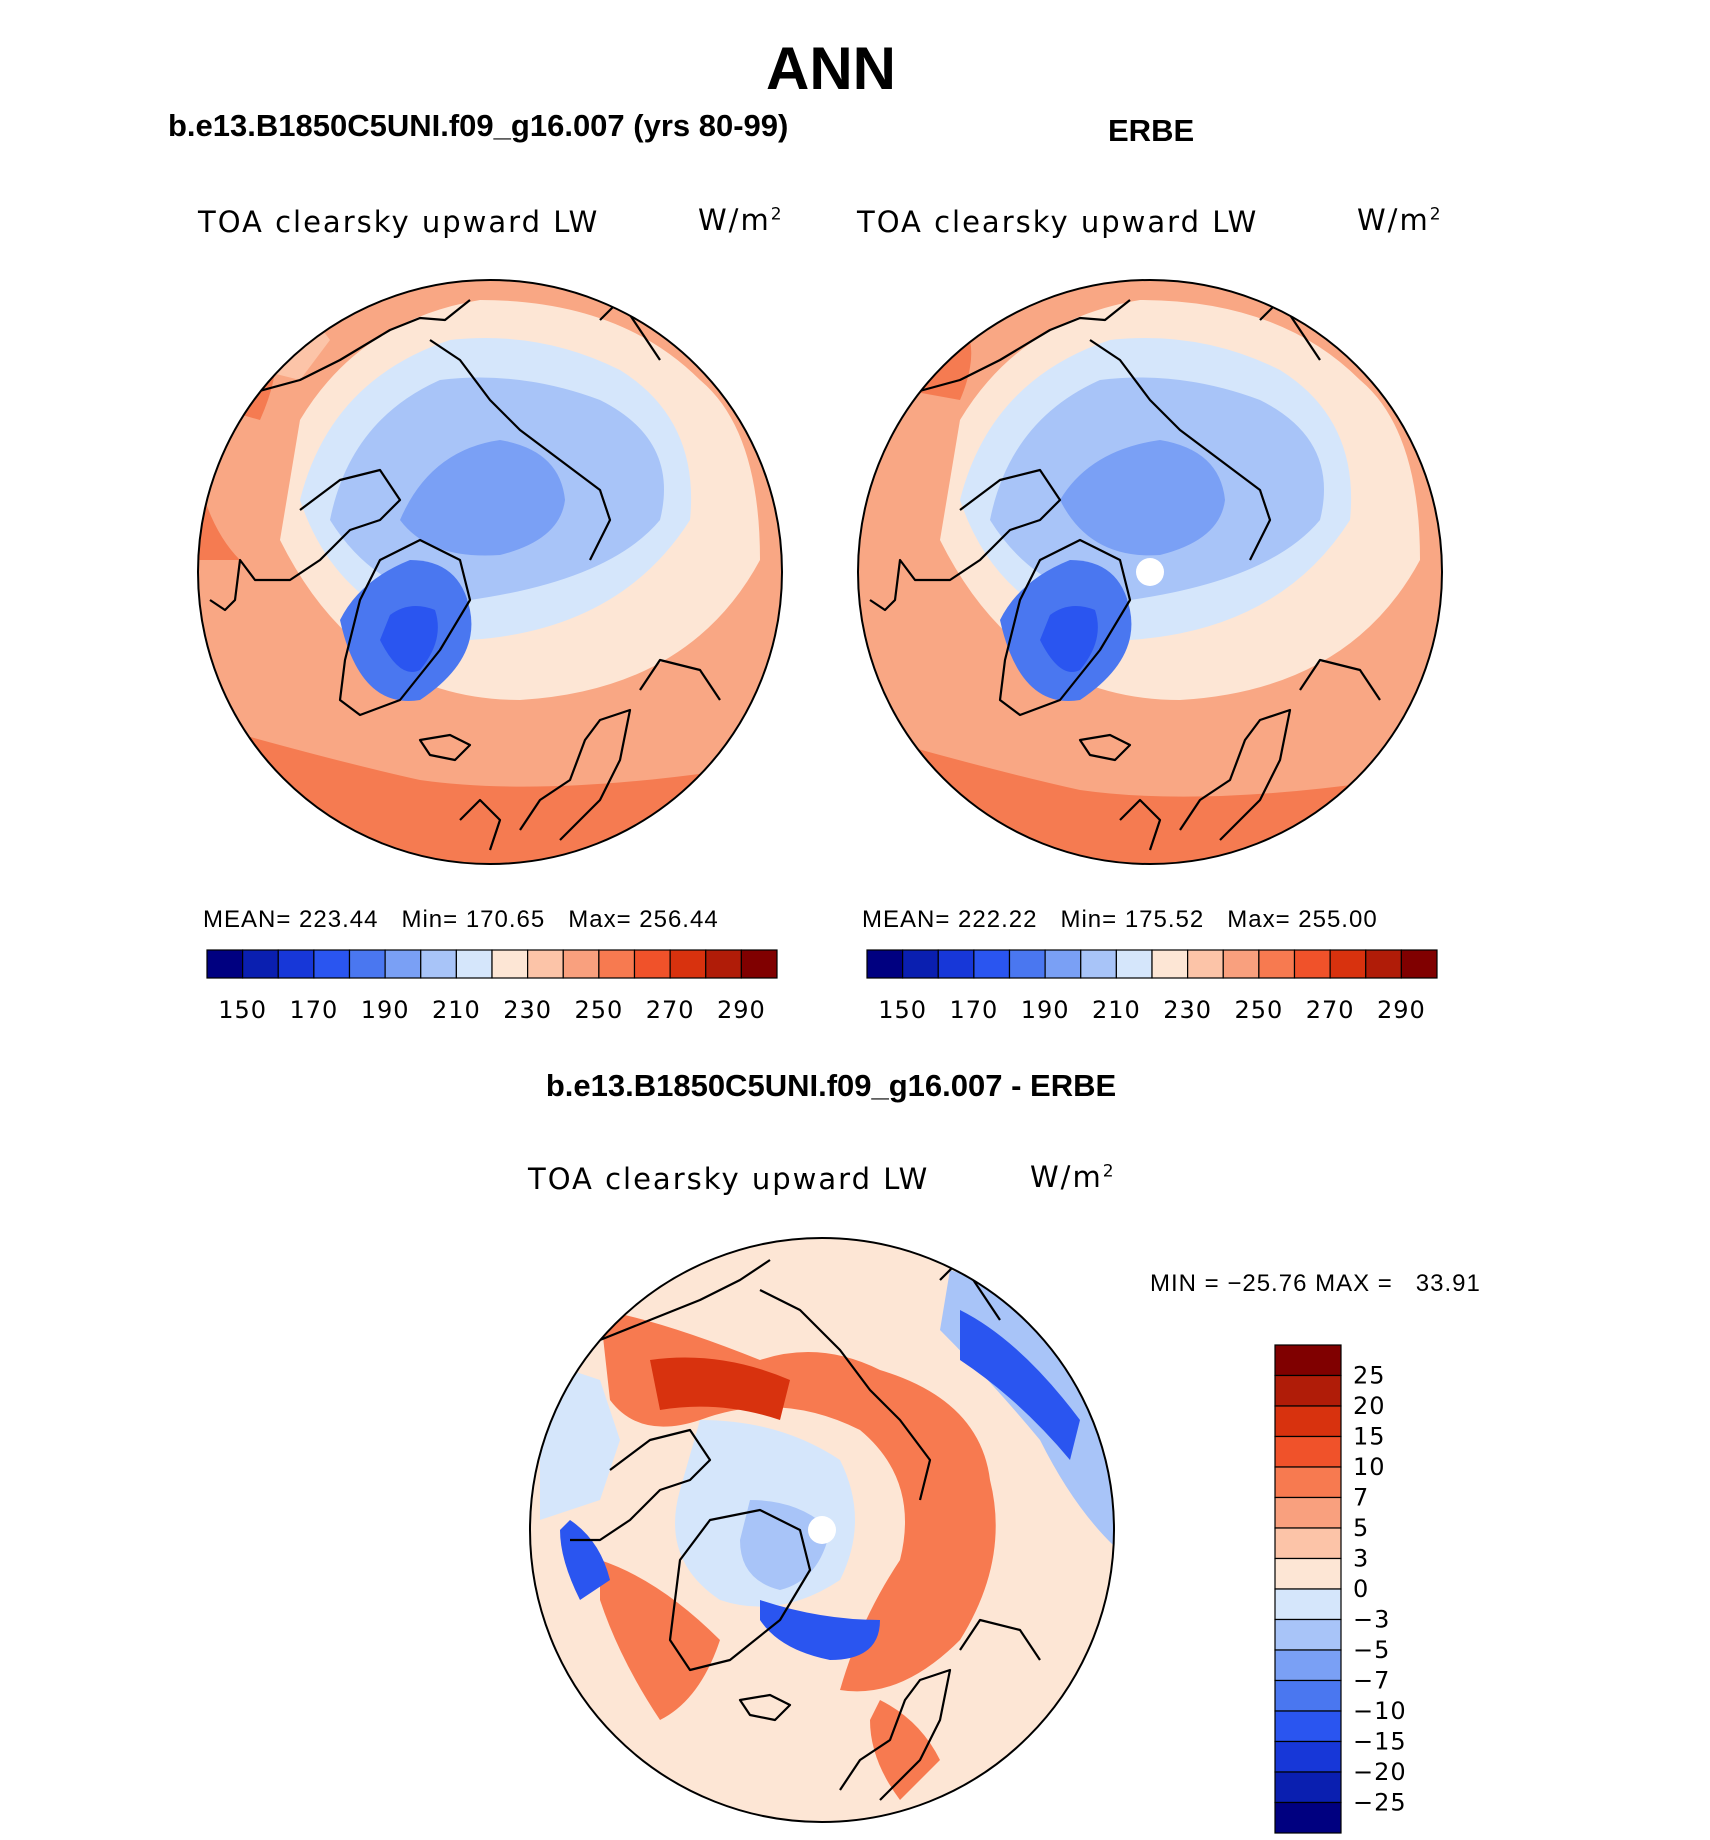  Describe the element at coordinates (1380, 1772) in the screenshot. I see `diff-colorbar-tick-label: −20` at that location.